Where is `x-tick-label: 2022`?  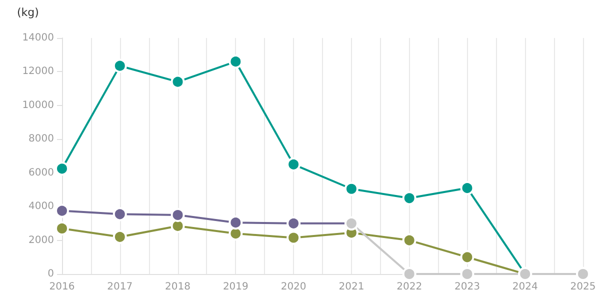
x-tick-label: 2022 is located at coordinates (409, 287).